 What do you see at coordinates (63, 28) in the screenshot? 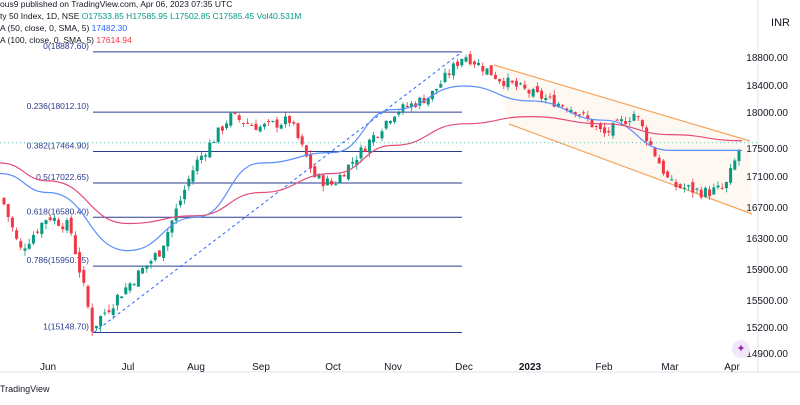
I see `ma50-legend: A (50, close, 0, SMA, 5) 17482.30` at bounding box center [63, 28].